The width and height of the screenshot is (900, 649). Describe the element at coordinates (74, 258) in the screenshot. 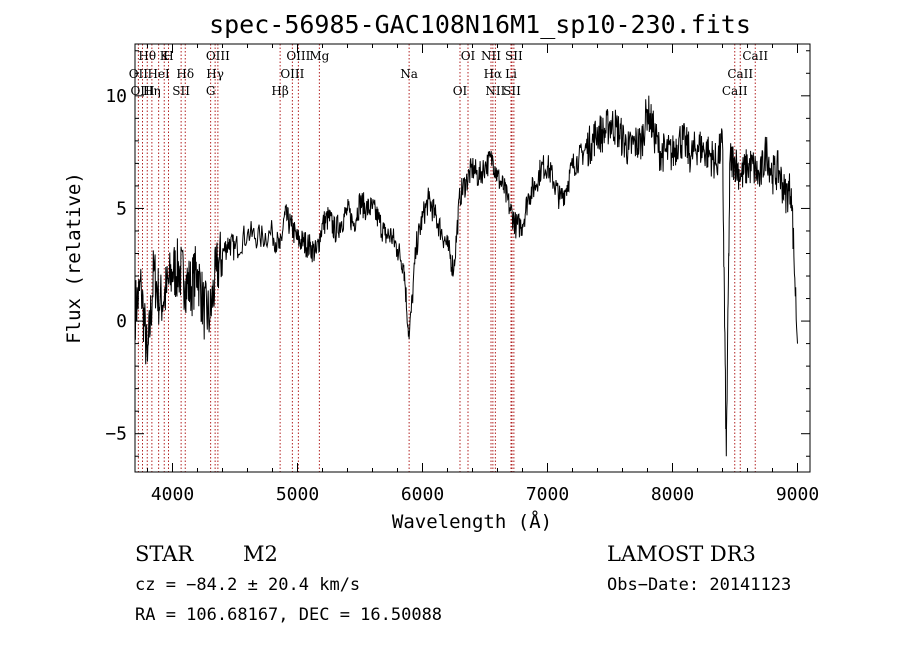

I see `y-axis-label: Flux (relative)` at that location.